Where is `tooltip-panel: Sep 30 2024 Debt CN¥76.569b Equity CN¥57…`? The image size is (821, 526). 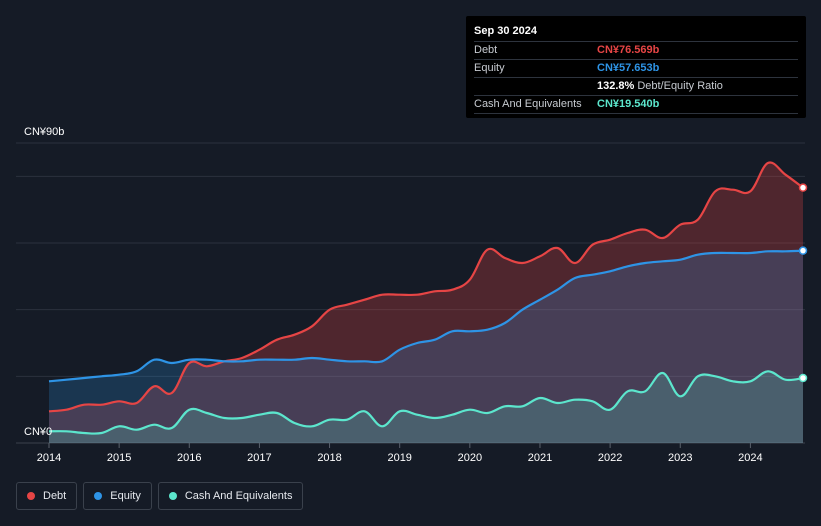 tooltip-panel: Sep 30 2024 Debt CN¥76.569b Equity CN¥57… is located at coordinates (636, 67).